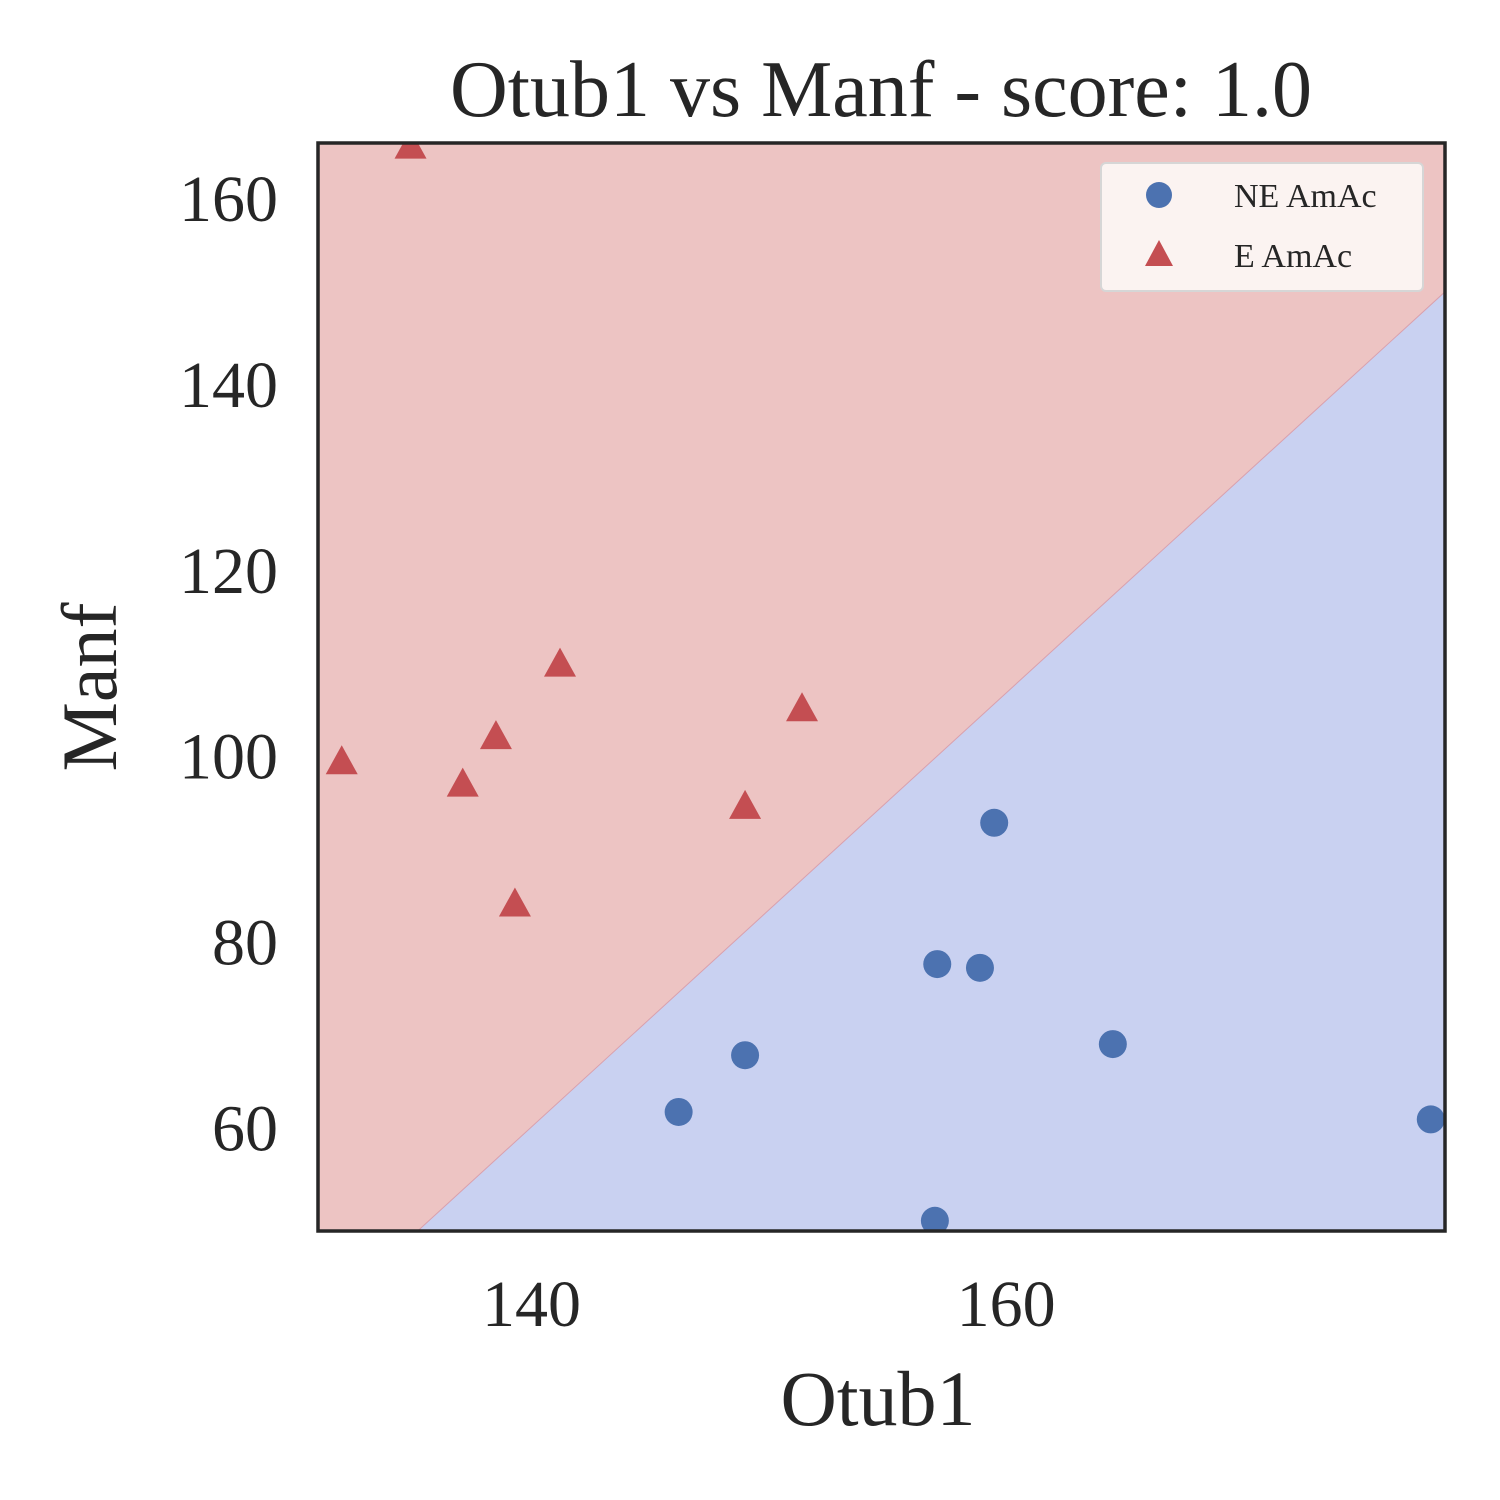 The height and width of the screenshot is (1500, 1500). Describe the element at coordinates (228, 757) in the screenshot. I see `y-tick-label: 100` at that location.